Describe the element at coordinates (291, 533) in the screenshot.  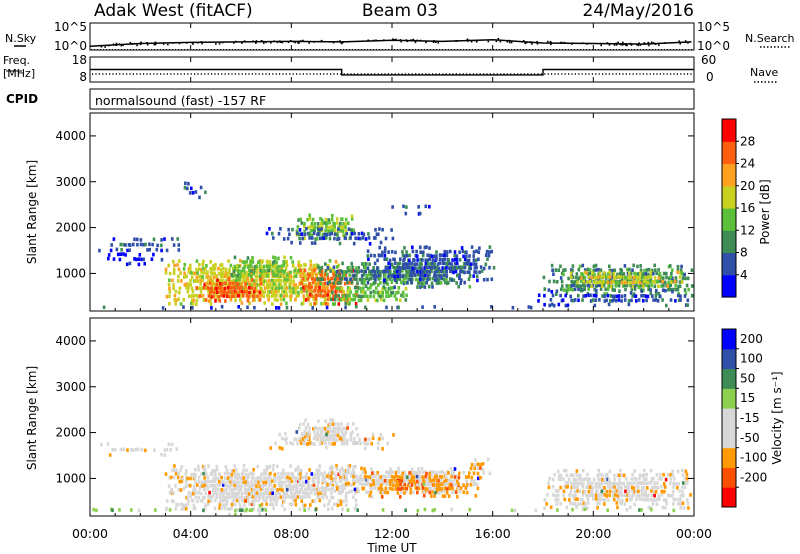
I see `xtick-label: 08:00` at that location.